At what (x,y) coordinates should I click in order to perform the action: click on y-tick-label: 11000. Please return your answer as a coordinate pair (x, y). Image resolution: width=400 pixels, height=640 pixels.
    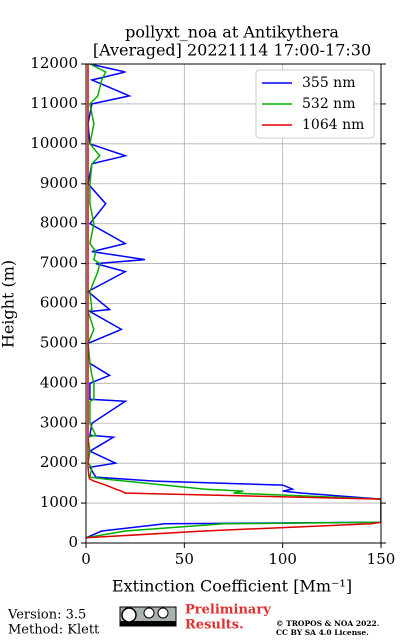
    Looking at the image, I should click on (54, 103).